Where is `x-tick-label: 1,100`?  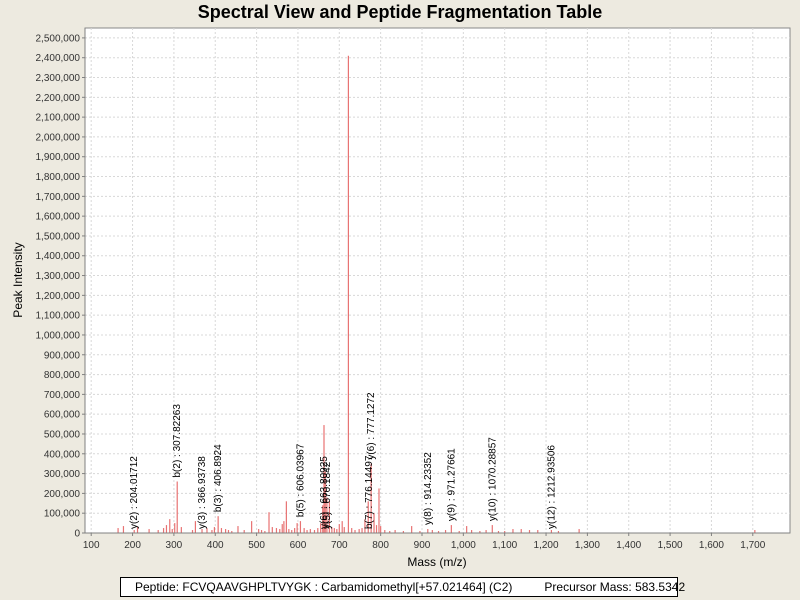
x-tick-label: 1,100 is located at coordinates (504, 545).